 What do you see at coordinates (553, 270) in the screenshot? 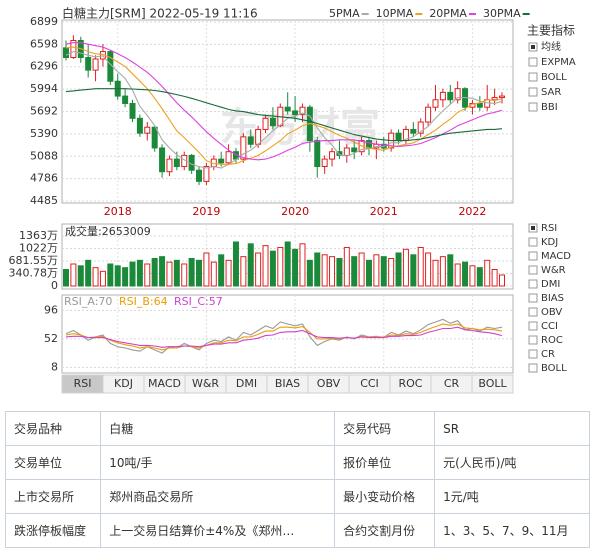
I see `menu-option: W&R` at bounding box center [553, 270].